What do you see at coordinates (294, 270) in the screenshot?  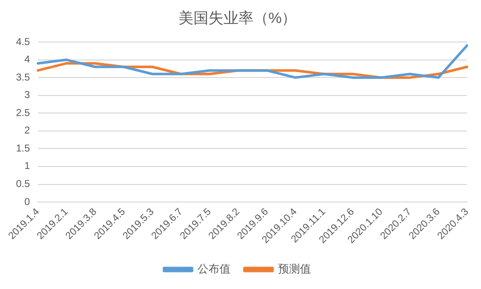 I see `legend-label: 预测值` at bounding box center [294, 270].